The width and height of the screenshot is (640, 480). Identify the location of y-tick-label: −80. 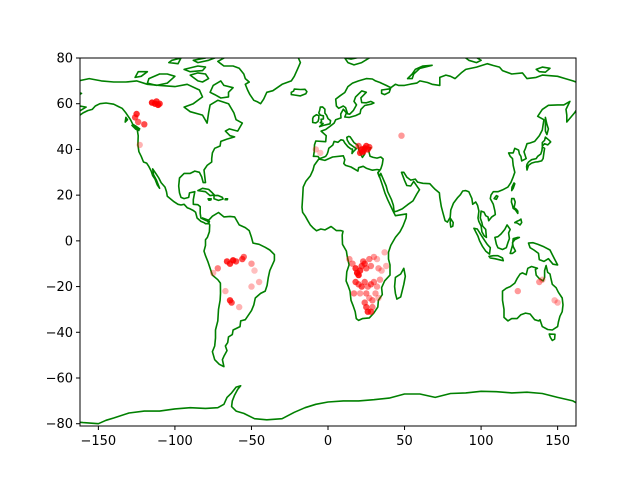
(59, 424).